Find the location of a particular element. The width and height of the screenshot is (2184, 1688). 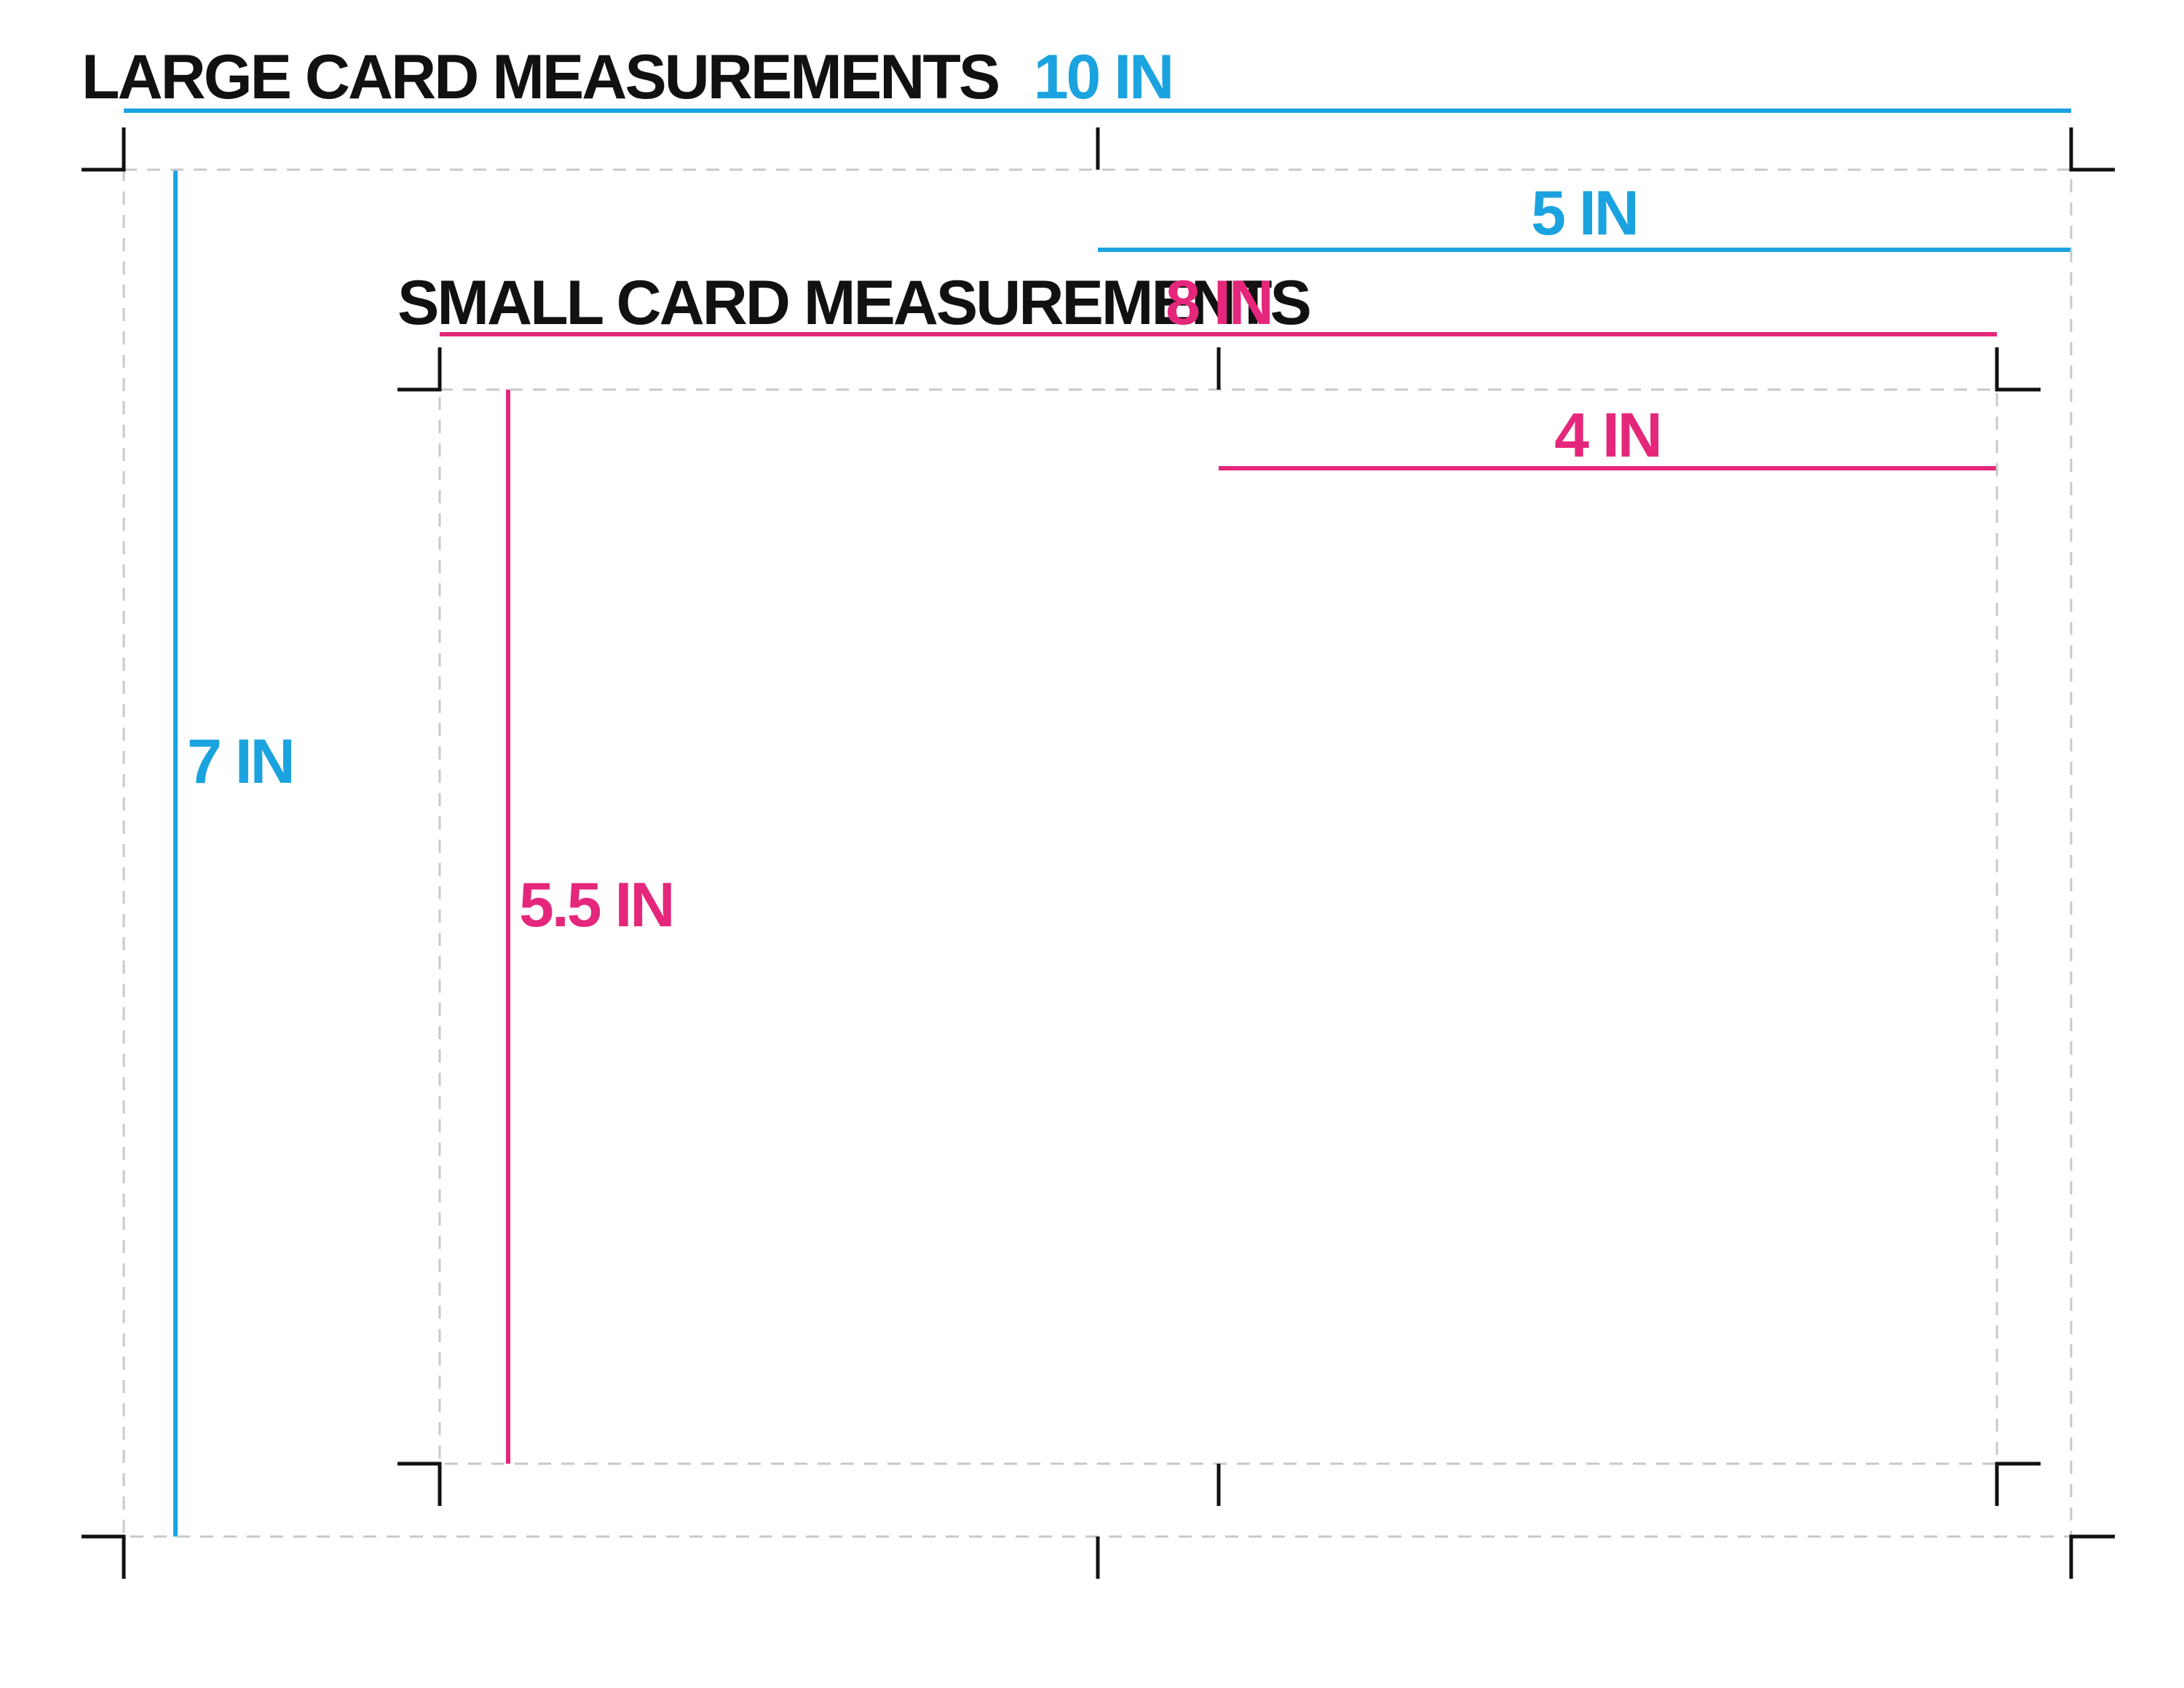

small-card-height-label: 5.5 IN is located at coordinates (596, 905).